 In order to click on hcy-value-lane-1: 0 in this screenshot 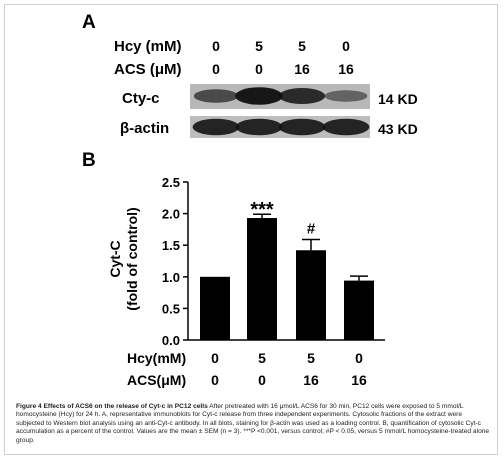, I will do `click(216, 46)`.